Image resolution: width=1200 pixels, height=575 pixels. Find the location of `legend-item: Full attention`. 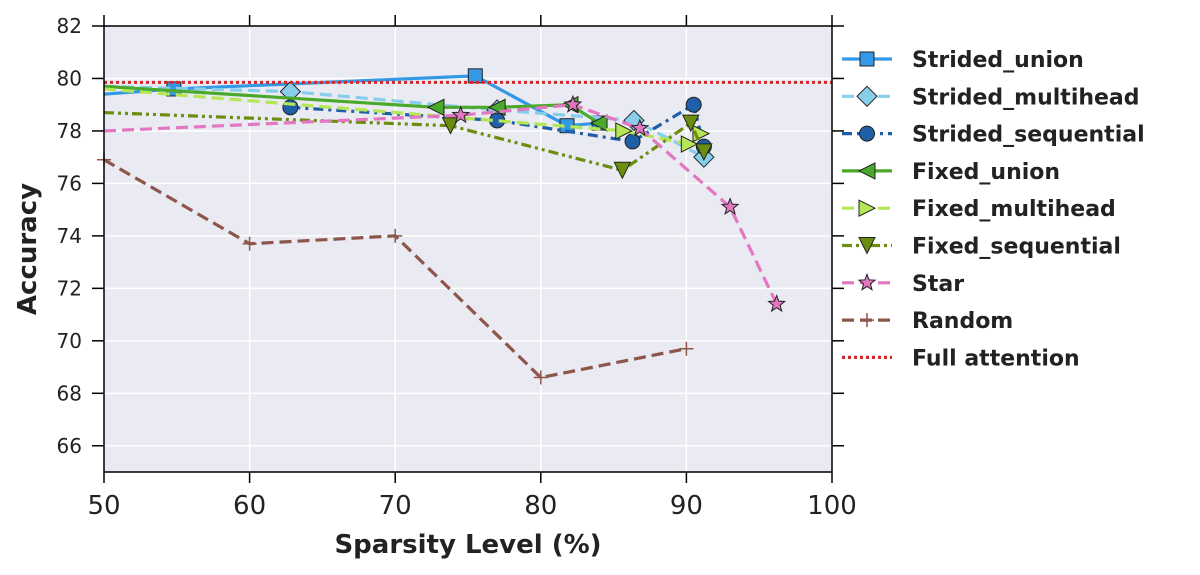

legend-item: Full attention is located at coordinates (961, 358).